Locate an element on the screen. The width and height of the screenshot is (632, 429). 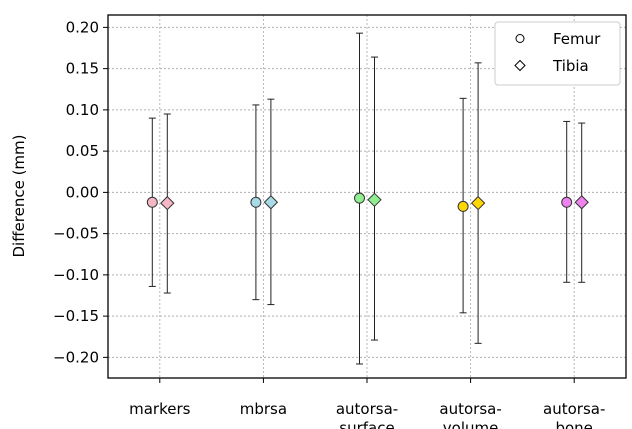
legend-box is located at coordinates (557, 53).